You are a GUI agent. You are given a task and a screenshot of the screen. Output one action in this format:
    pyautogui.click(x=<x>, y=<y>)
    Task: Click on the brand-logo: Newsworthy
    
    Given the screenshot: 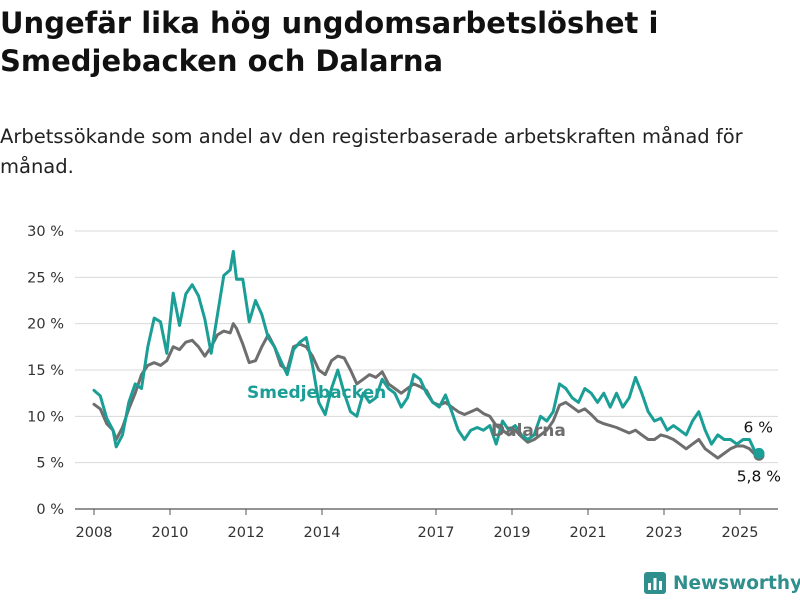 What is the action you would take?
    pyautogui.click(x=722, y=583)
    